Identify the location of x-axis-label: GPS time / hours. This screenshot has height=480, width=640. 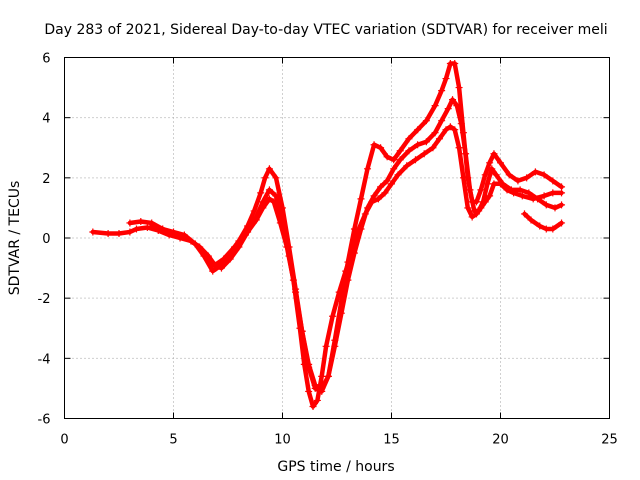
(335, 467).